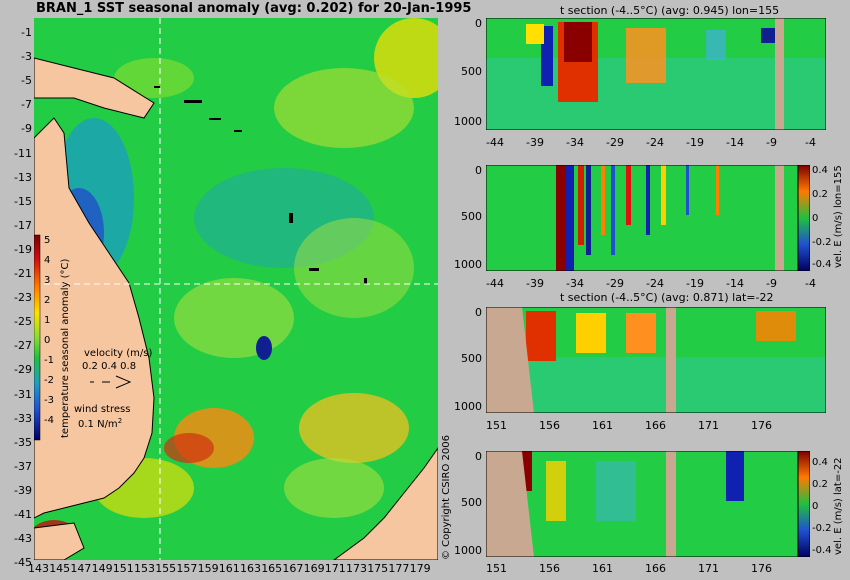  I want to click on lon-tick-label: 159, so click(208, 568).